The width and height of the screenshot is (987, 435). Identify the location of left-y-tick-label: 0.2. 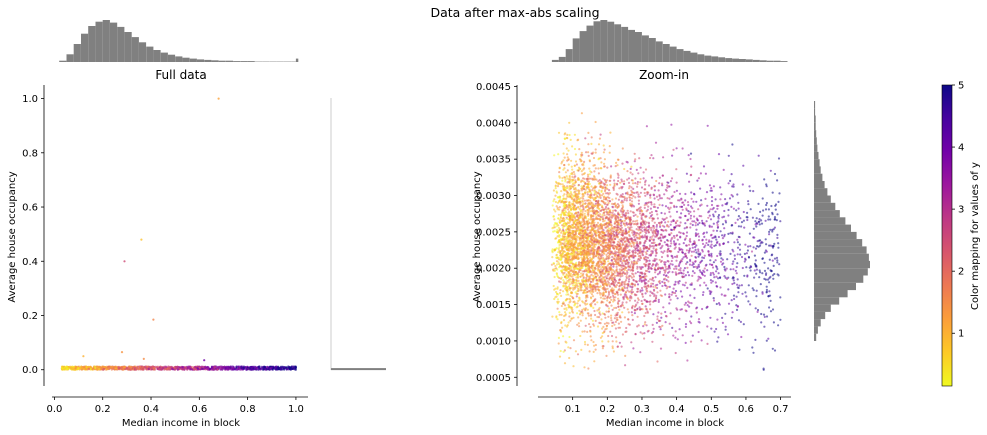
(30, 316).